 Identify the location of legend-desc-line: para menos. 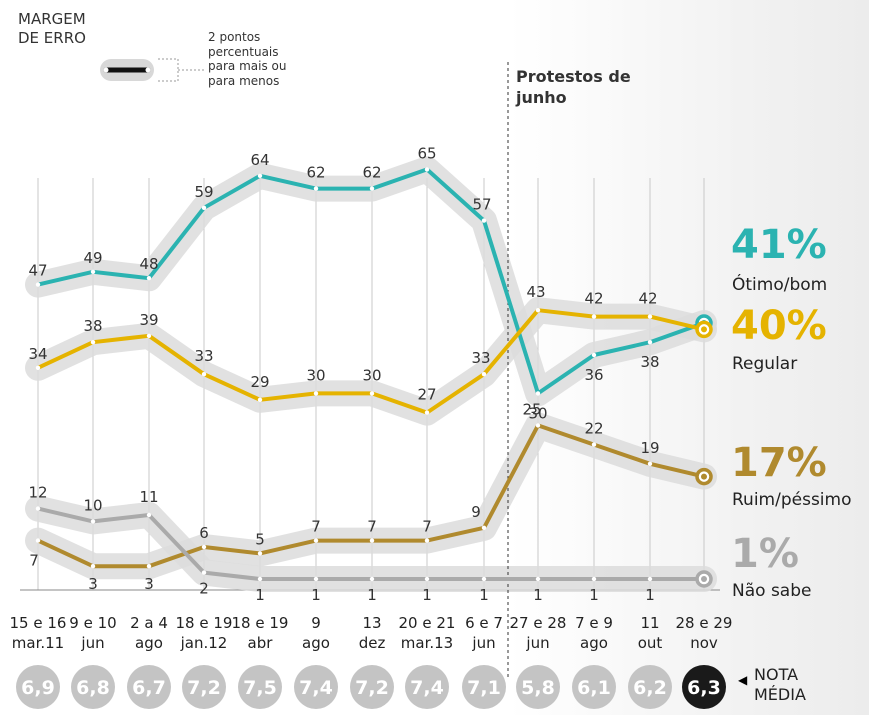
(244, 80).